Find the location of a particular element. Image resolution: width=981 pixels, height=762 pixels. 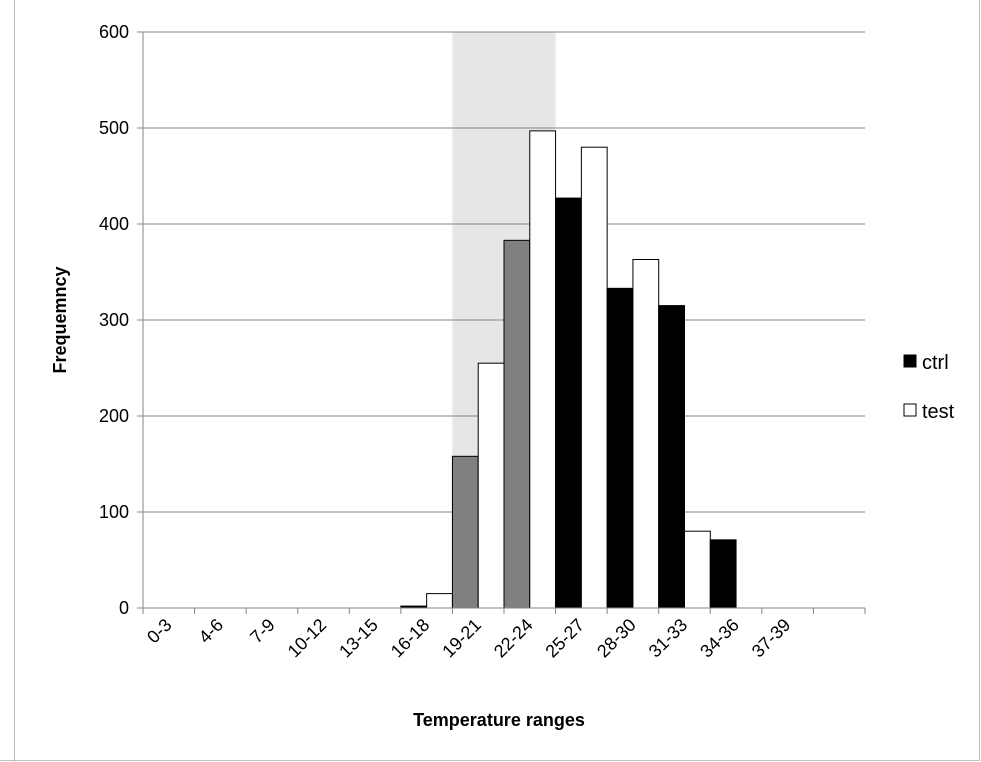

x-tick-label-4-6: 4-6 is located at coordinates (211, 631).